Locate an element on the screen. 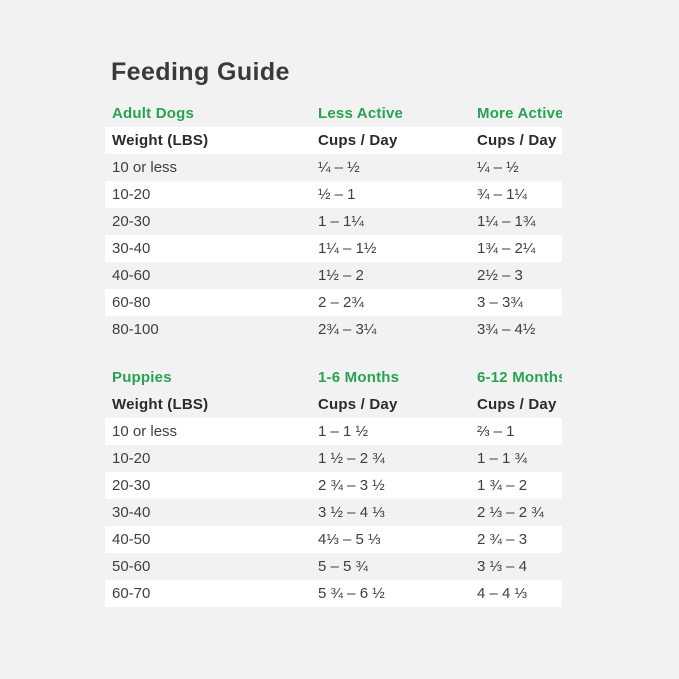  cups-cell: 3¾ – 4½ is located at coordinates (506, 329).